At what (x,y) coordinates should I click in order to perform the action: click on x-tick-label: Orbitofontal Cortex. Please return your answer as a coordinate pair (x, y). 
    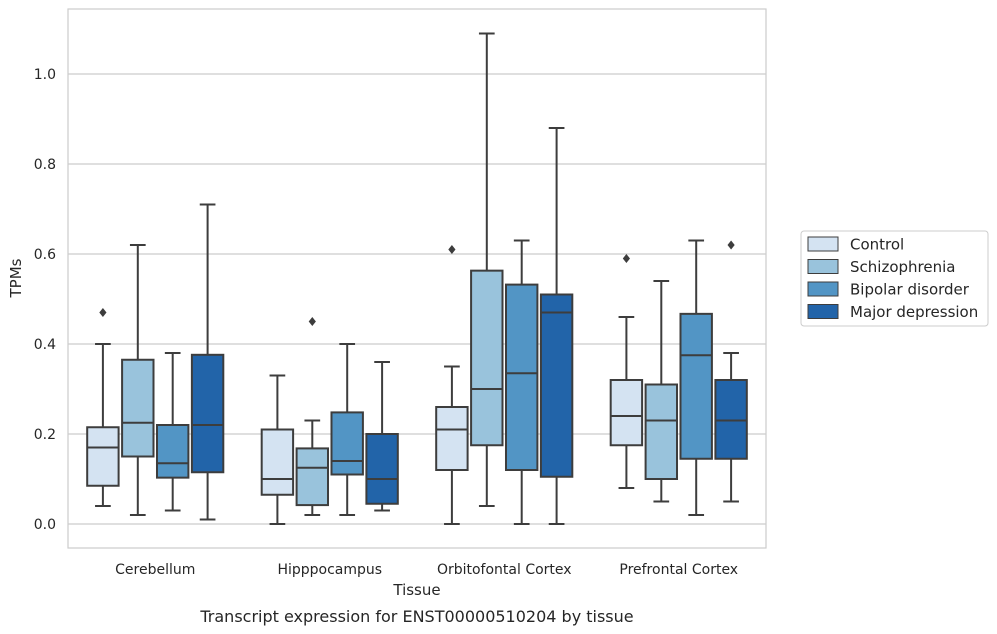
    Looking at the image, I should click on (504, 570).